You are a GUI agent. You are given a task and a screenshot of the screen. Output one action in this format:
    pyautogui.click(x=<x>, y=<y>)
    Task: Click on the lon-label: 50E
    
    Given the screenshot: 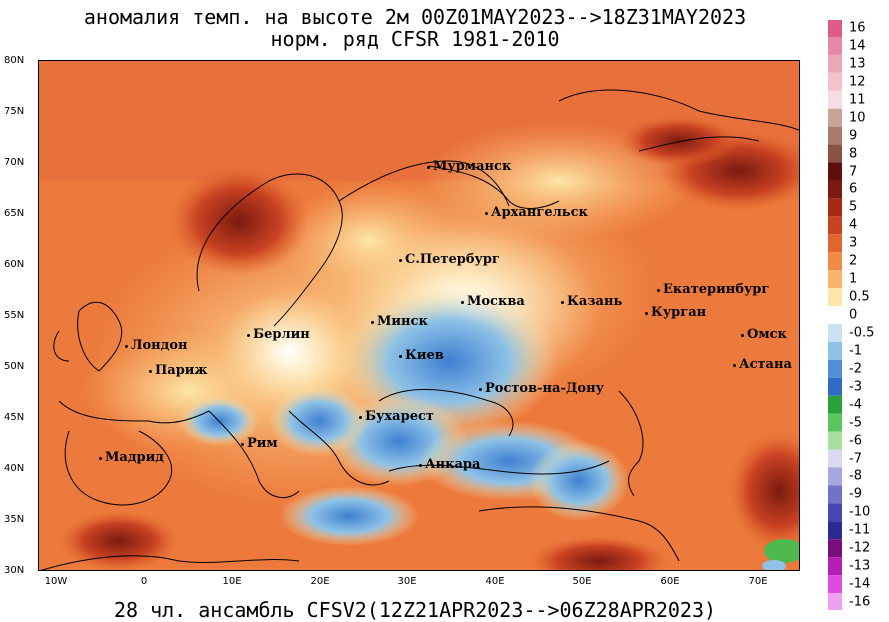 What is the action you would take?
    pyautogui.click(x=582, y=581)
    